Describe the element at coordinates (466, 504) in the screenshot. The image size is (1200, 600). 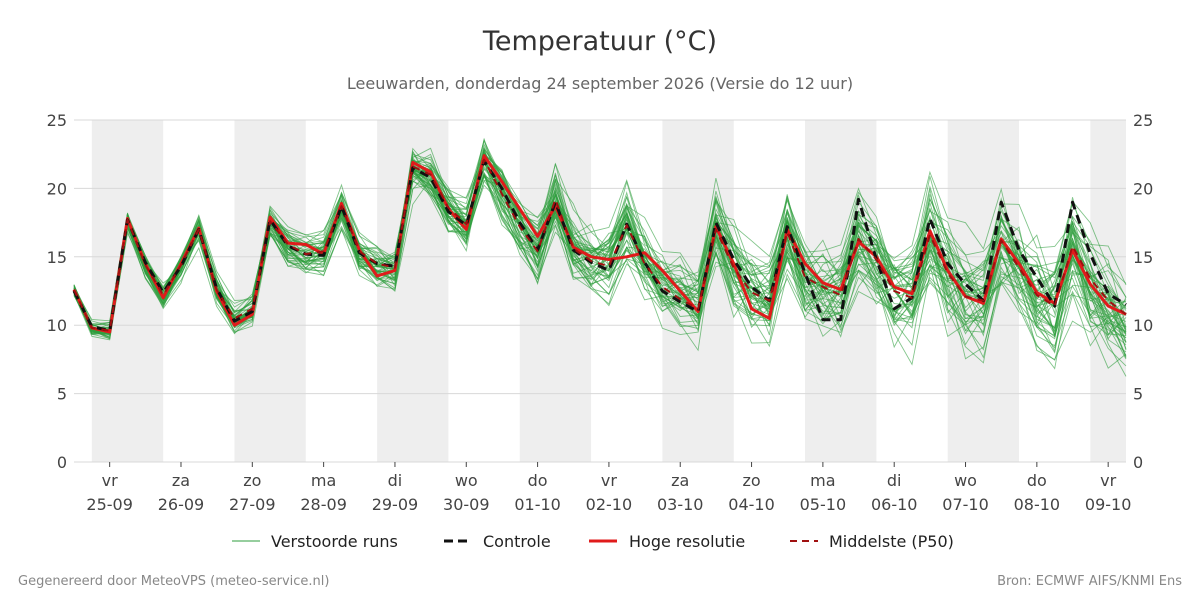
I see `x-tick-date: 30-09` at that location.